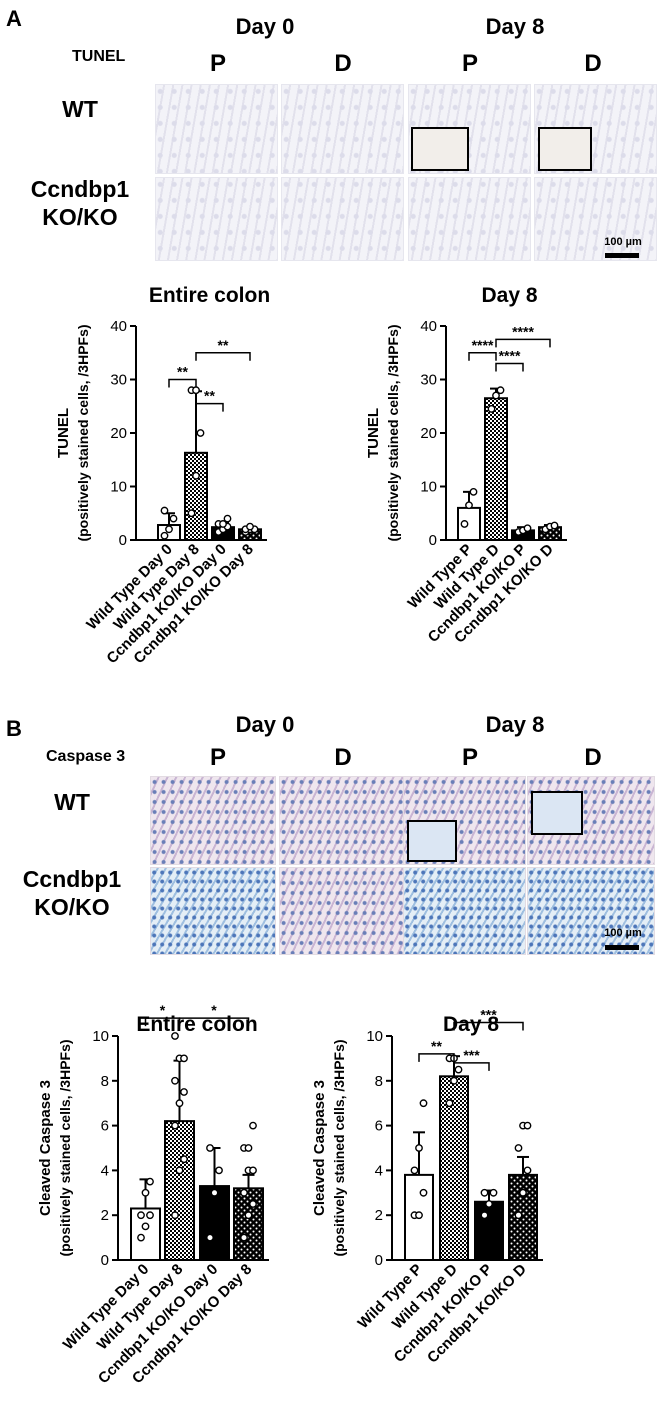 The image size is (657, 1414). I want to click on chart-title: Entire colon, so click(196, 1024).